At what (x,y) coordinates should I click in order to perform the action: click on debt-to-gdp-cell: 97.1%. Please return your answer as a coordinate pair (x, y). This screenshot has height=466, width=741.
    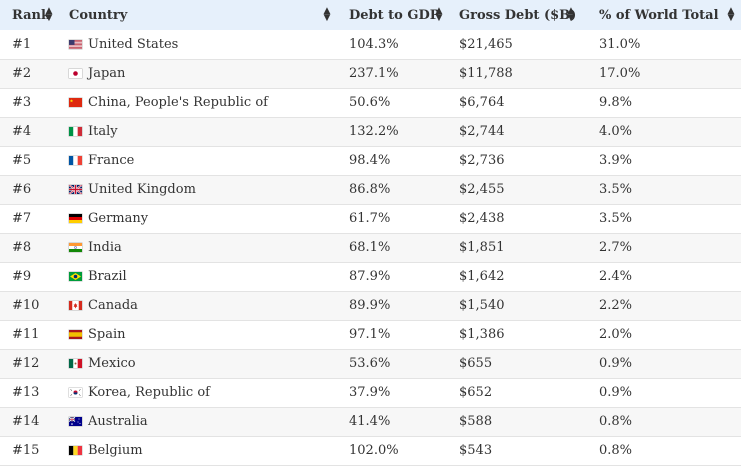
    Looking at the image, I should click on (370, 334).